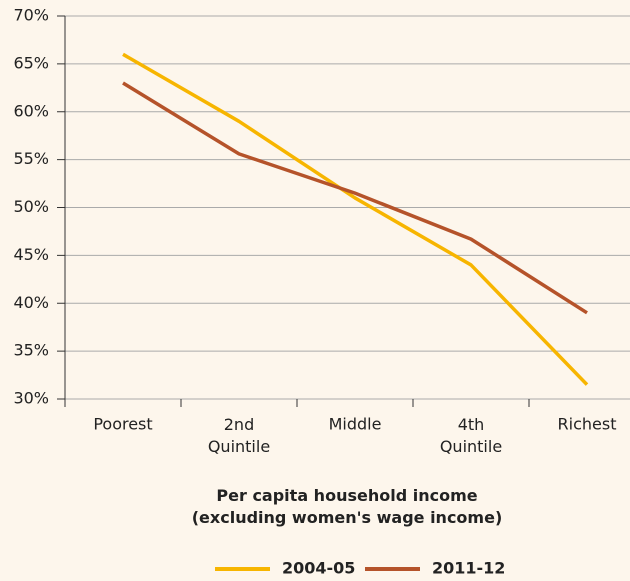 The image size is (630, 581). Describe the element at coordinates (468, 568) in the screenshot. I see `legend-label: 2011-12` at that location.